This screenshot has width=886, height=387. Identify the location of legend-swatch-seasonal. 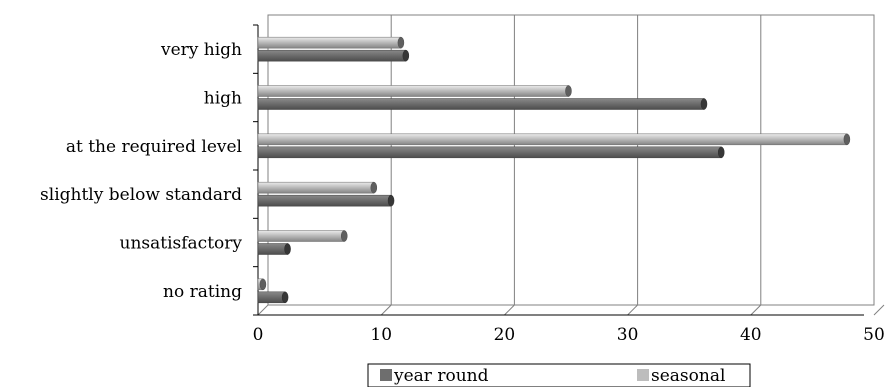
(643, 375).